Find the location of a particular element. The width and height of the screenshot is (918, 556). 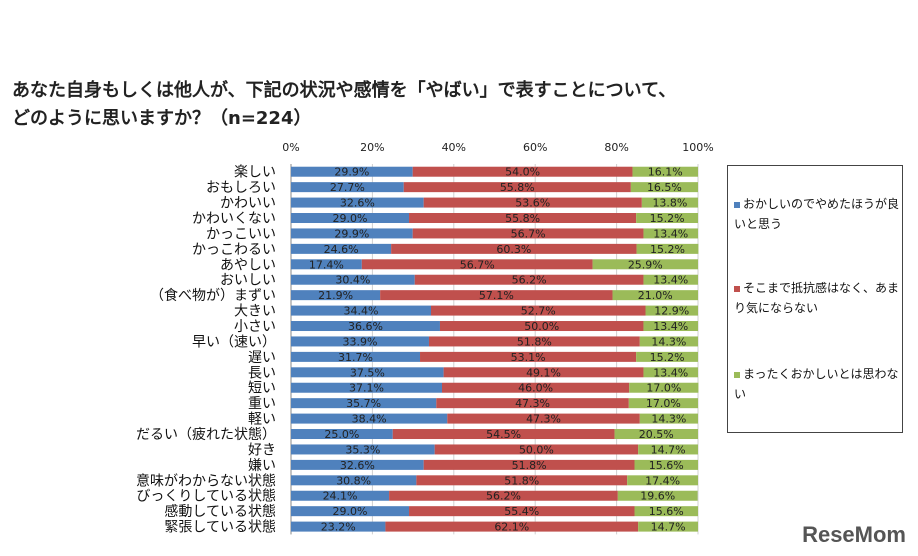

x-tick-label: 20% is located at coordinates (372, 147).